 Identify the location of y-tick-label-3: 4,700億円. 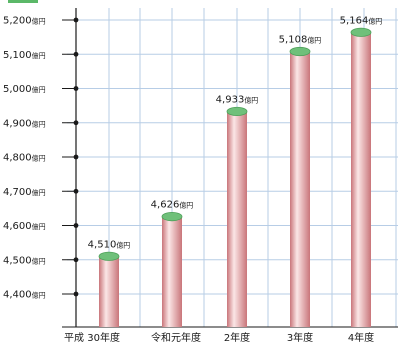
(24, 192).